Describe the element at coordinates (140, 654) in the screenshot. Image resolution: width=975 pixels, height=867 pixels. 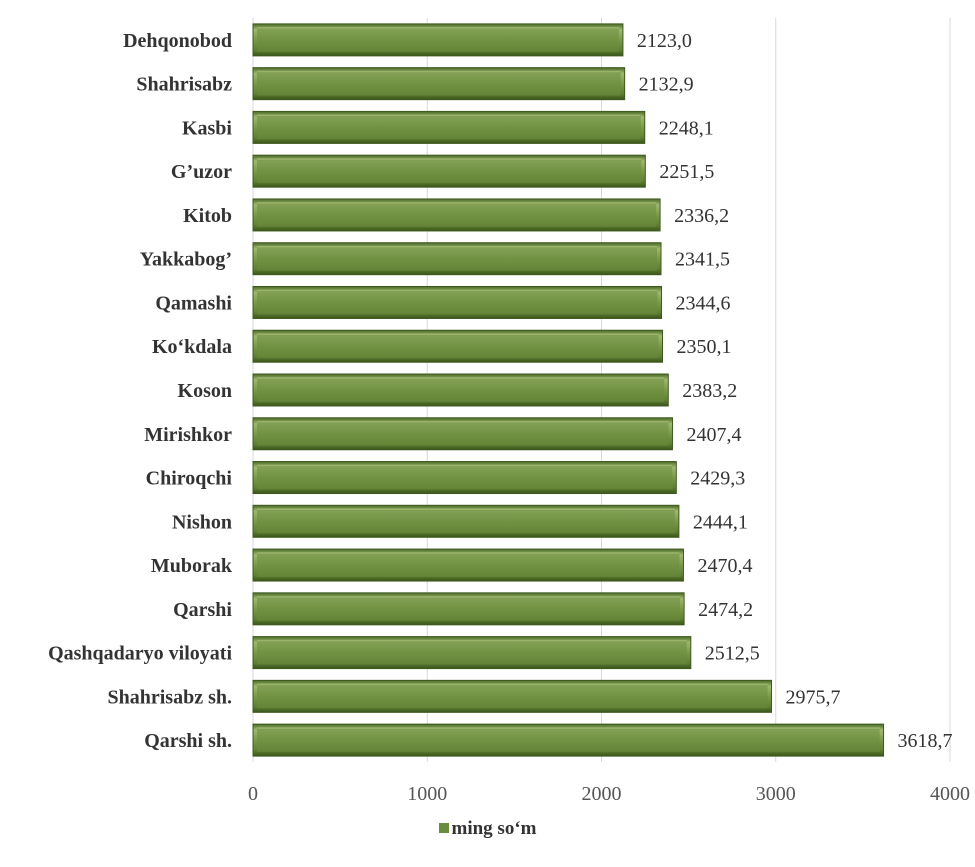
I see `category-label: Qashqadaryo viloyati` at that location.